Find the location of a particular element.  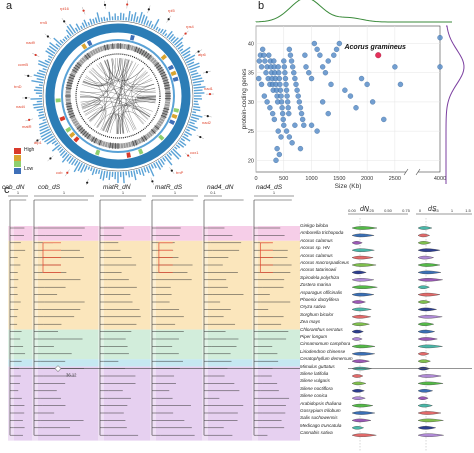

legend-high-label: High is located at coordinates (29, 150).